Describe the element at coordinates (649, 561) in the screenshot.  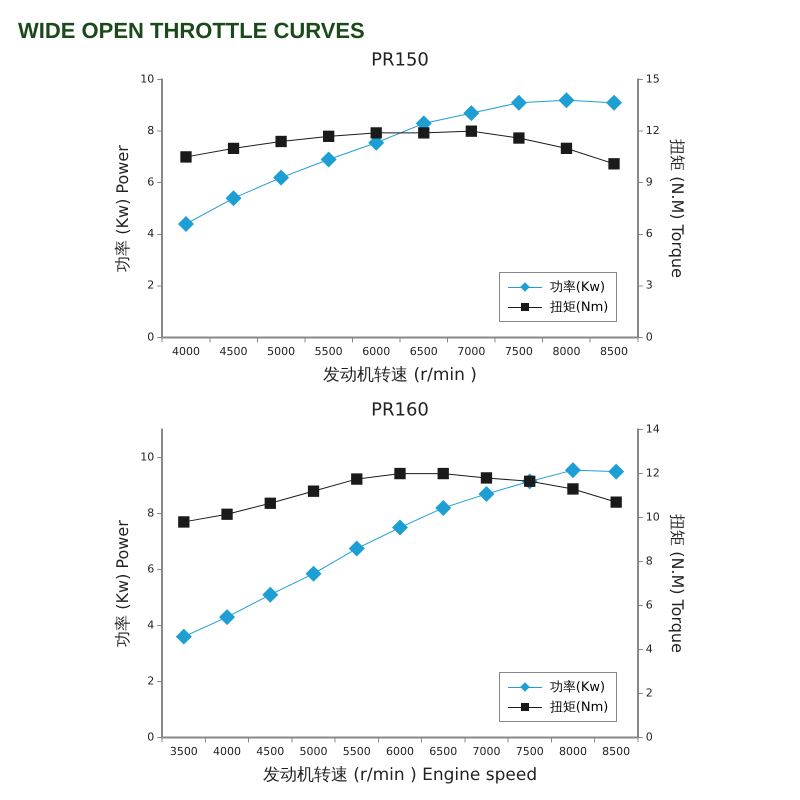
I see `y2-tick-label: 8` at that location.